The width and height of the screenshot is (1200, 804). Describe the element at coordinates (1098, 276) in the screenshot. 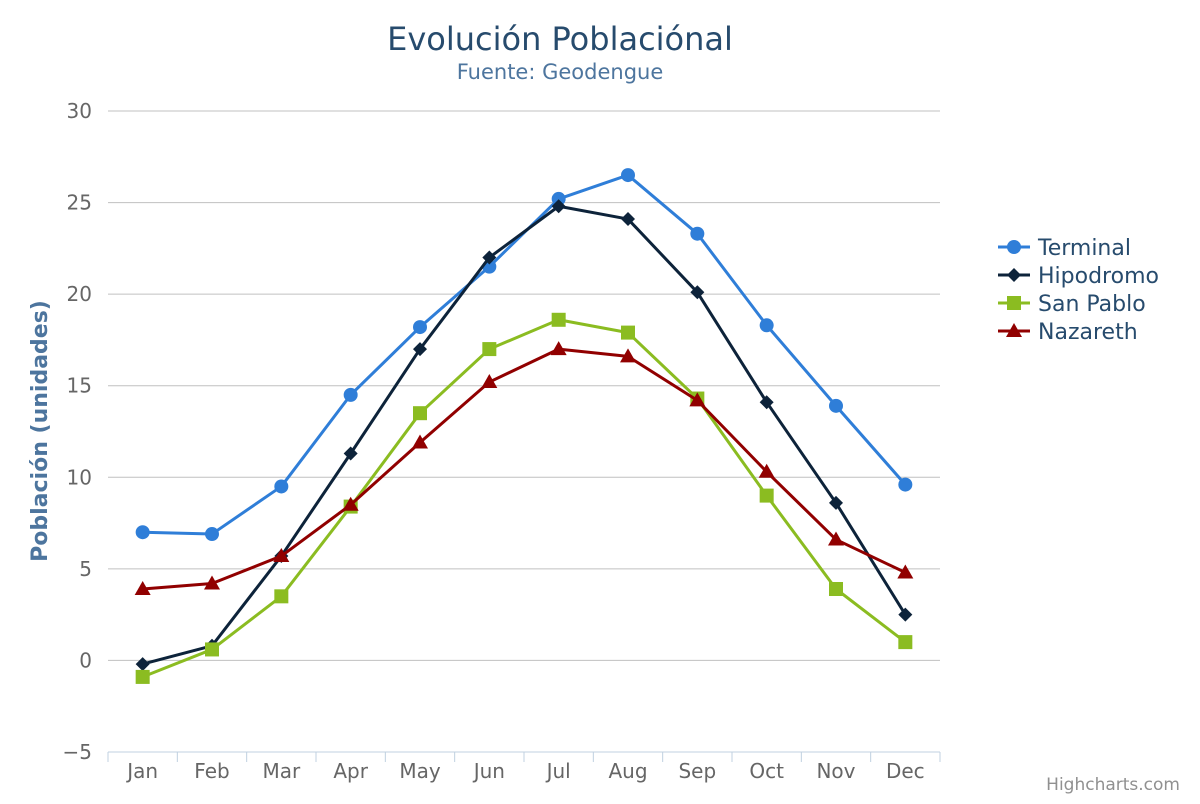

I see `legend-label: Hipodromo` at that location.